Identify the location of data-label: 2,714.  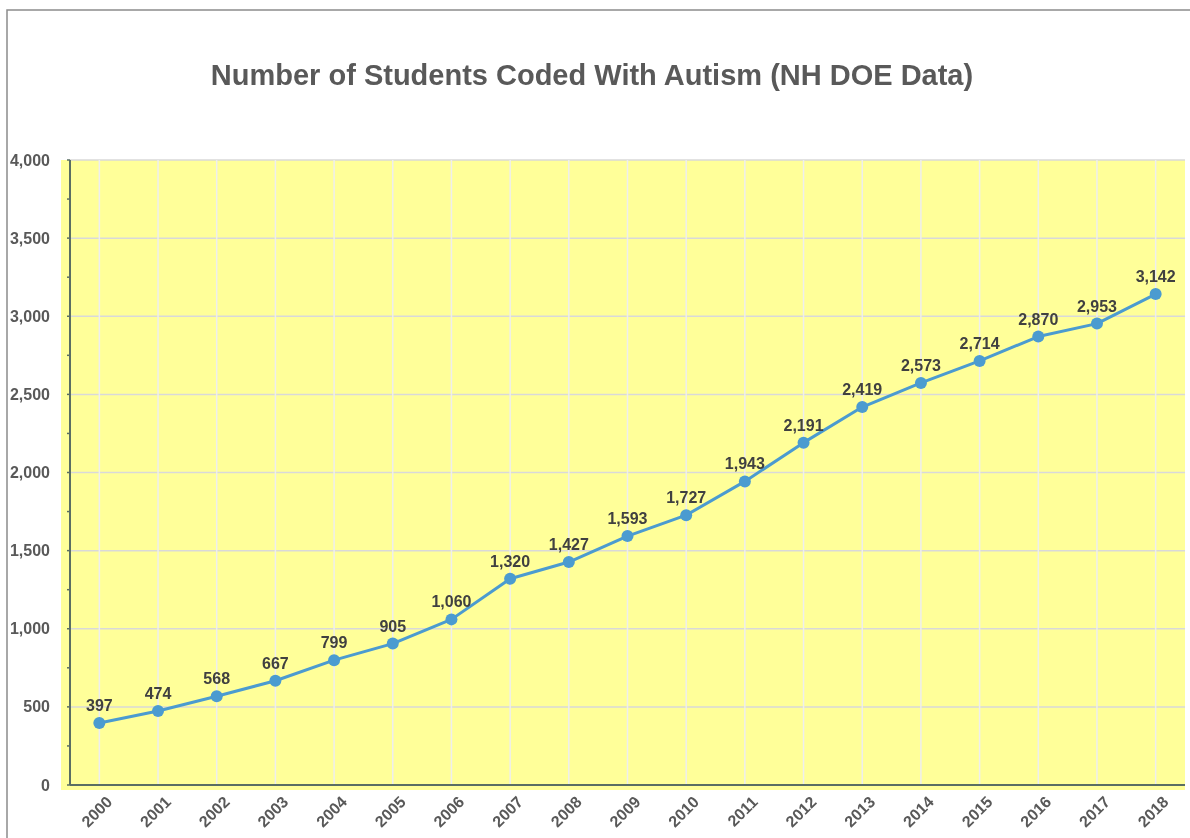
(979, 343).